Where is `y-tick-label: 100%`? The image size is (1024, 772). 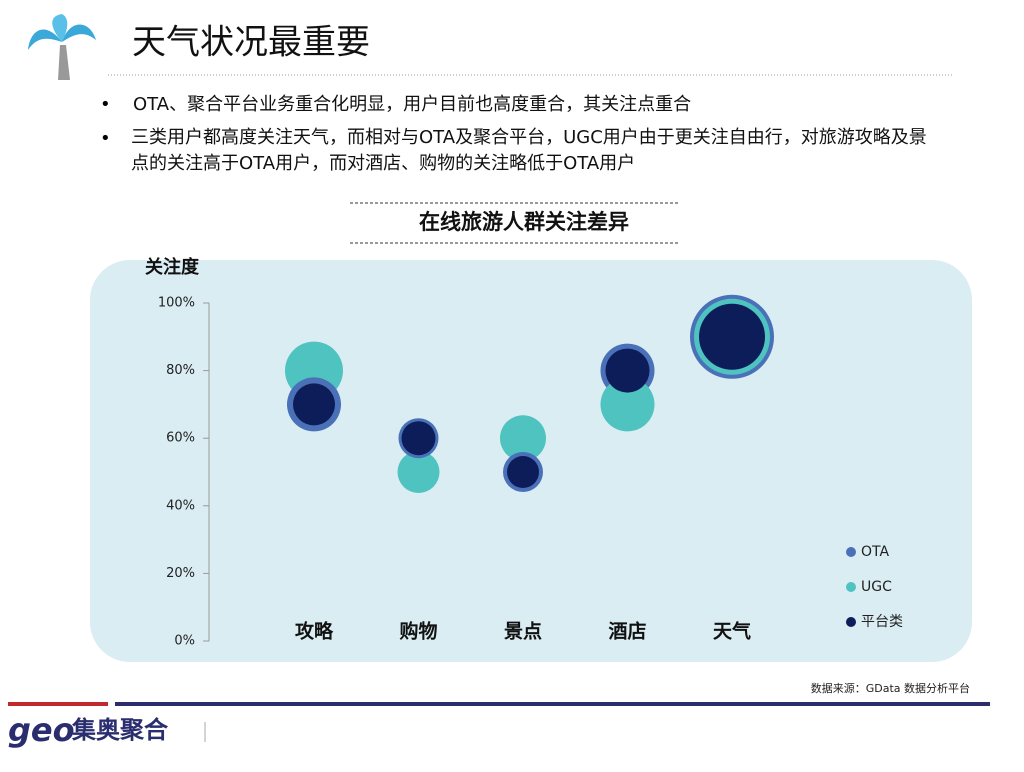 y-tick-label: 100% is located at coordinates (176, 303).